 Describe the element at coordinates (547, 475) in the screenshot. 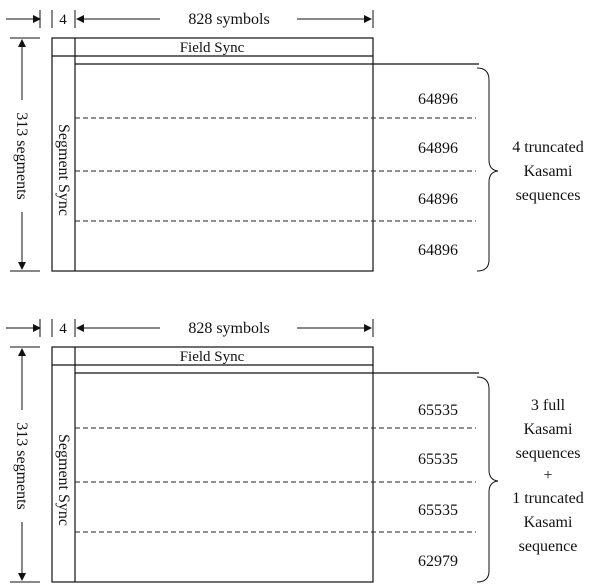

I see `brace-label-line: +` at that location.